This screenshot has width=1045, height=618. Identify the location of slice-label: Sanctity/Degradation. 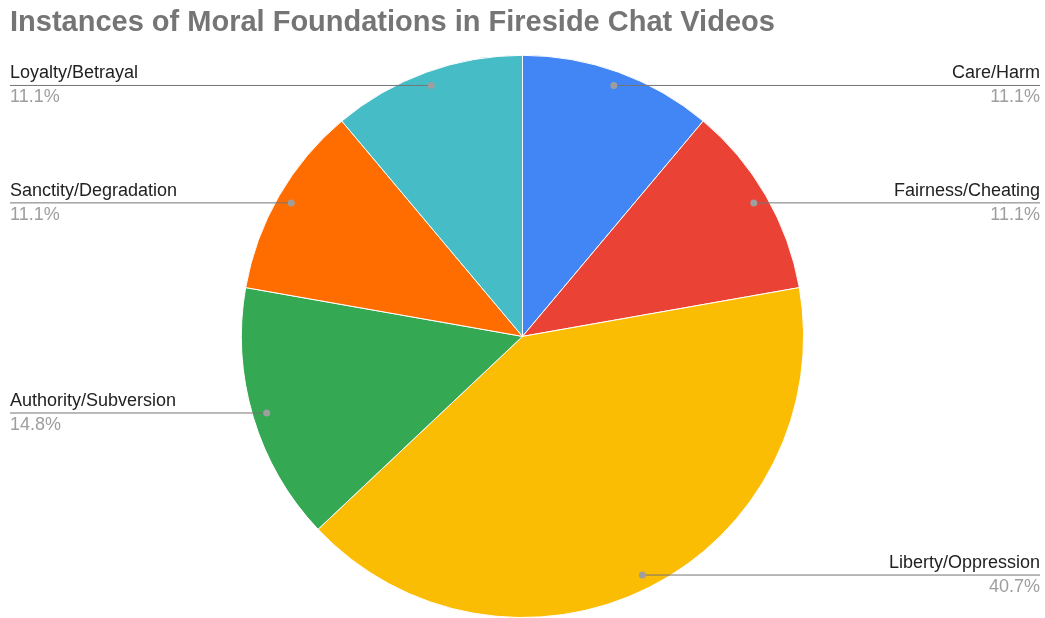
(94, 189).